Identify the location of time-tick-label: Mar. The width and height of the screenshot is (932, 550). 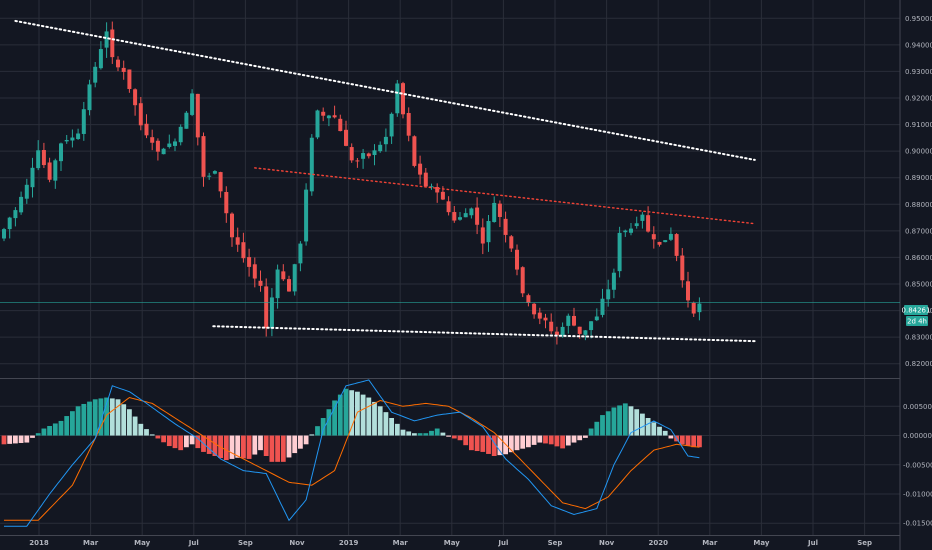
(710, 543).